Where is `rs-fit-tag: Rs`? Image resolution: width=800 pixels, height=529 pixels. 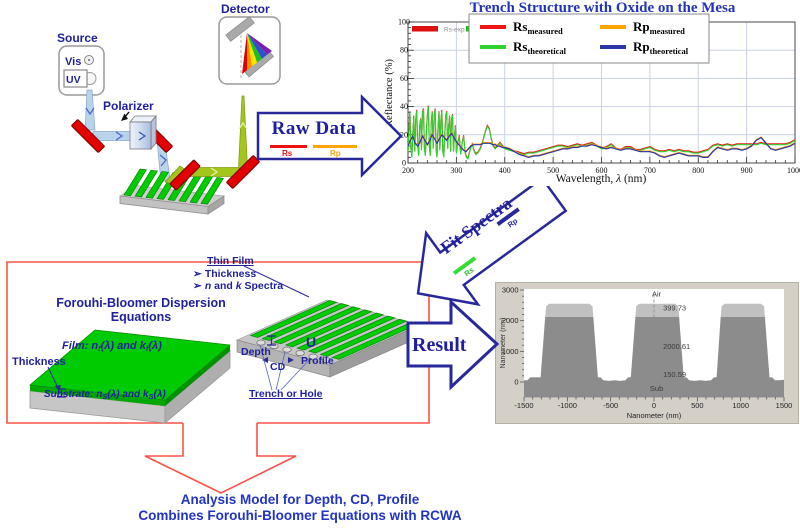
rs-fit-tag: Rs is located at coordinates (467, 269).